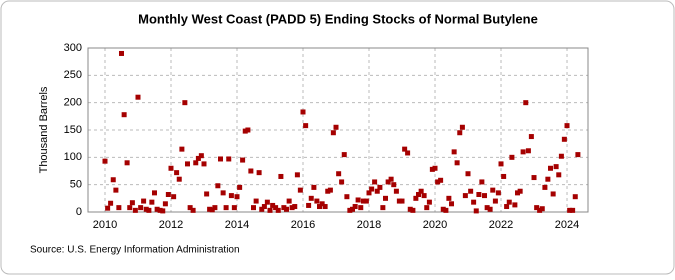  What do you see at coordinates (501, 225) in the screenshot?
I see `x-tick-label: 2022` at bounding box center [501, 225].